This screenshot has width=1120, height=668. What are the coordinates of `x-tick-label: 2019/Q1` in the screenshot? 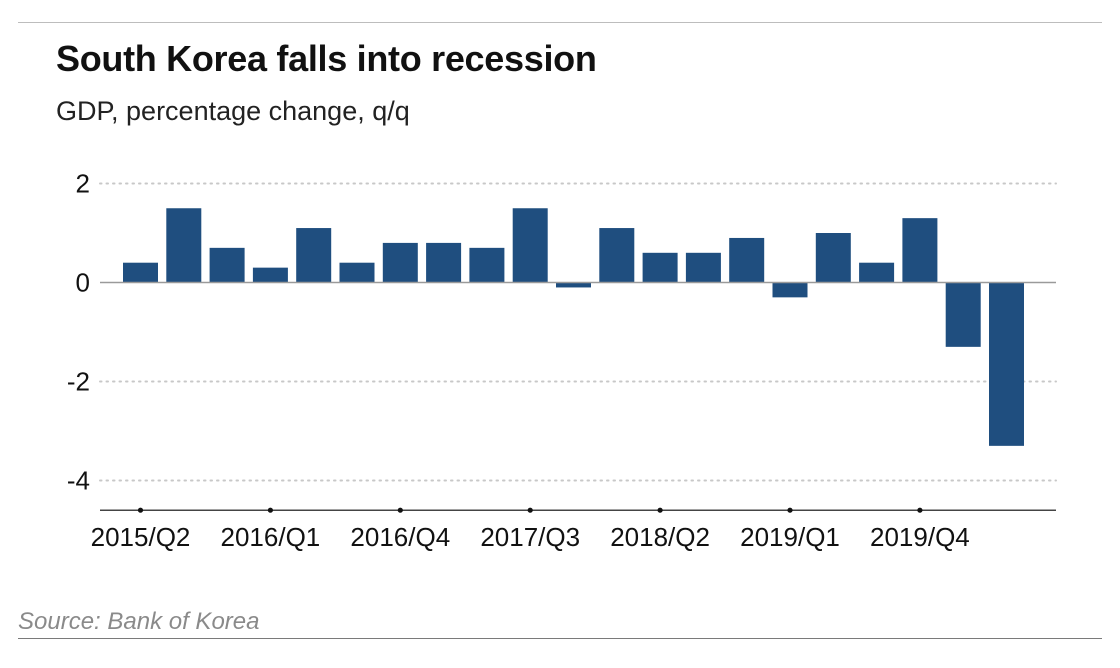 It's located at (790, 537).